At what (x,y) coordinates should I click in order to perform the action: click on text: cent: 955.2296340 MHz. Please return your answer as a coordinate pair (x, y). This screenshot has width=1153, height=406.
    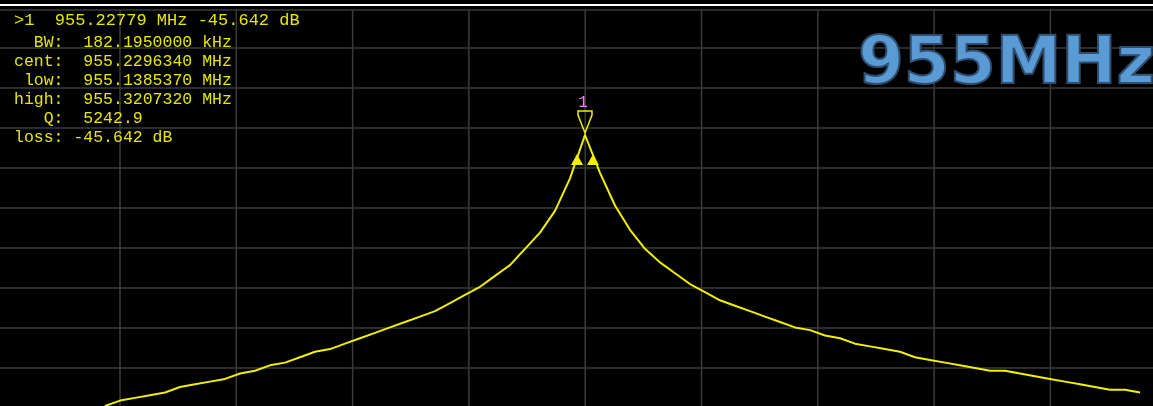
    Looking at the image, I should click on (123, 61).